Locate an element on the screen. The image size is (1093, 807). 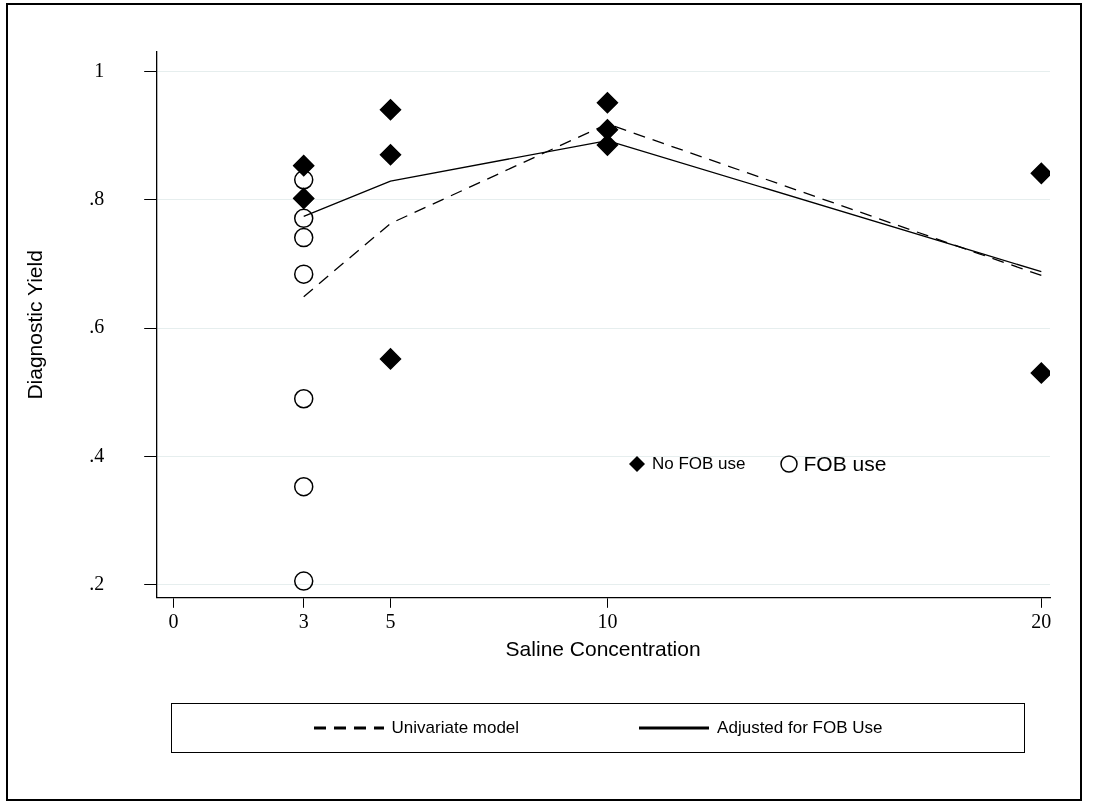
legend-label: Univariate model is located at coordinates (455, 728).